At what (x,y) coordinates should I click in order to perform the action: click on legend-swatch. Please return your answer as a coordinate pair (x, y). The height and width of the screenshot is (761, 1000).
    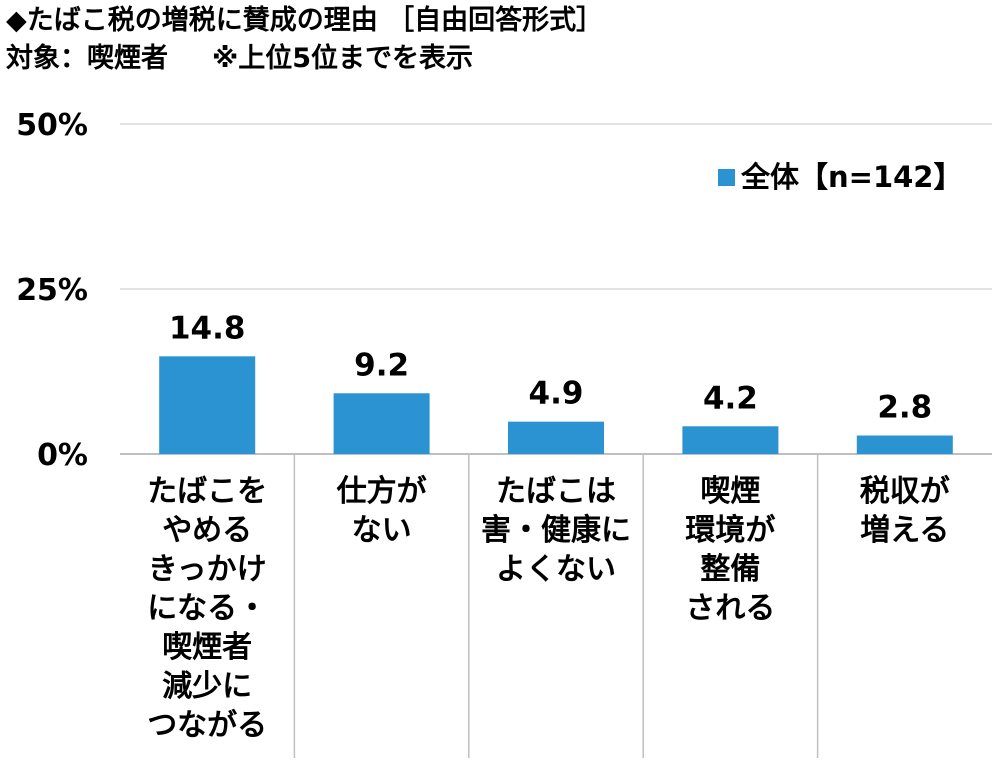
    Looking at the image, I should click on (726, 177).